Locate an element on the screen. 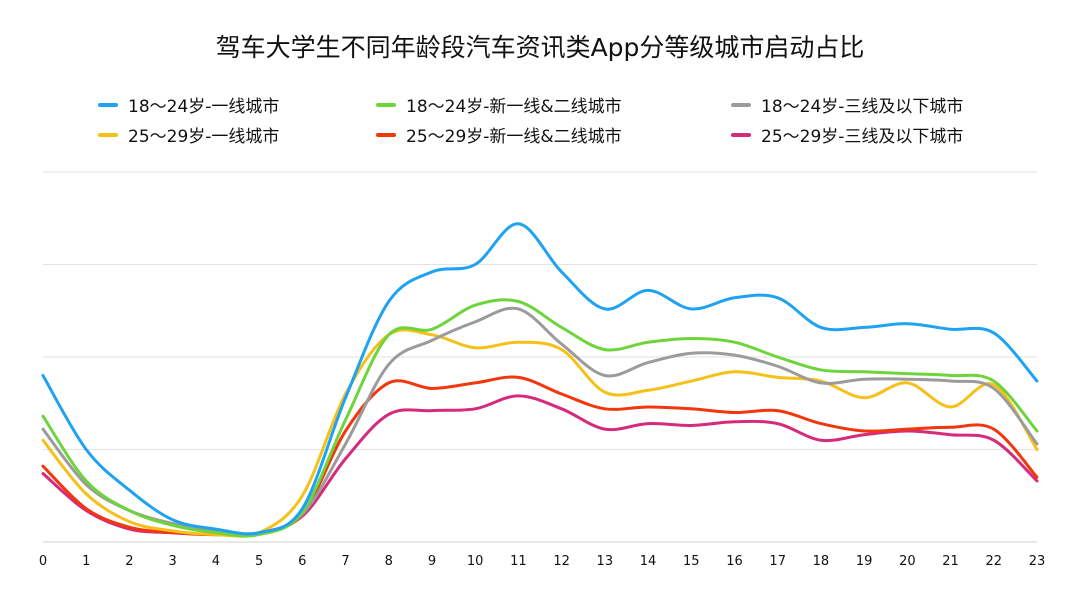 The height and width of the screenshot is (608, 1080). x-tick-label-10: 10 is located at coordinates (475, 561).